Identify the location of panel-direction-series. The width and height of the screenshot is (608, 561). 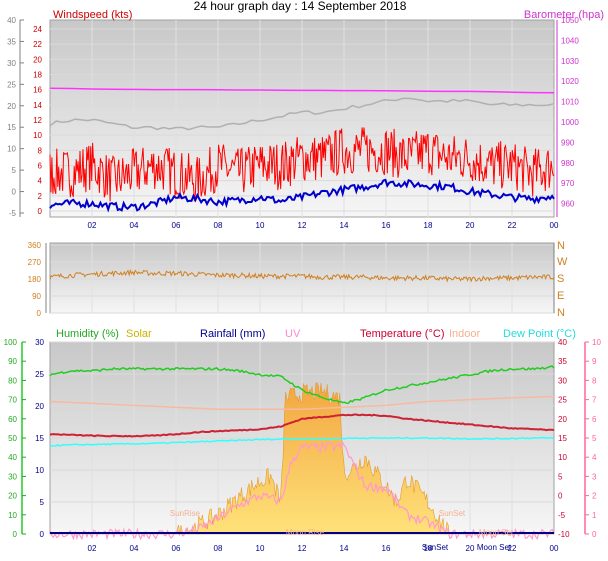
(302, 275).